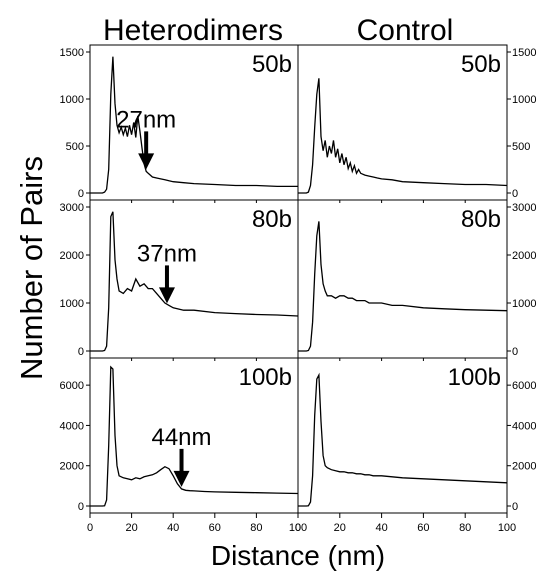 The width and height of the screenshot is (547, 578). I want to click on y-axis-label: Number of Pairs, so click(31, 268).